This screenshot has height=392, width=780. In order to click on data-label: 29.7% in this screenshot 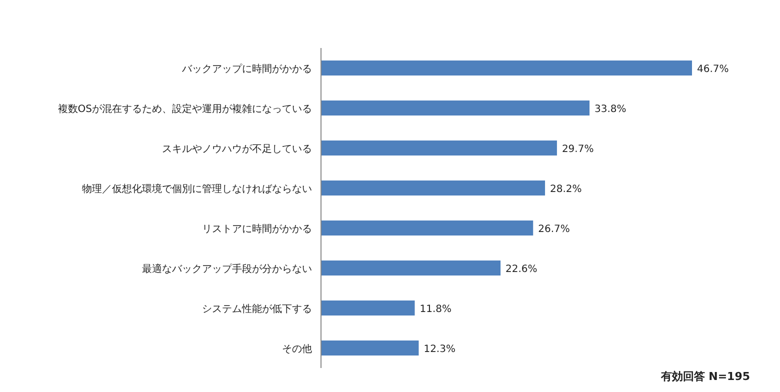, I will do `click(578, 149)`.